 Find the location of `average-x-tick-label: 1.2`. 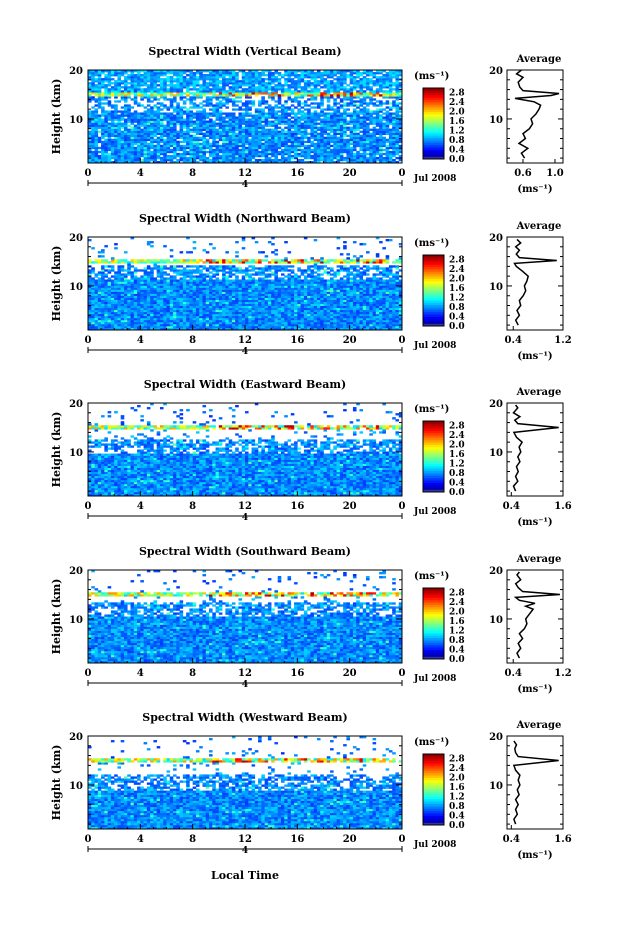

average-x-tick-label: 1.2 is located at coordinates (562, 340).